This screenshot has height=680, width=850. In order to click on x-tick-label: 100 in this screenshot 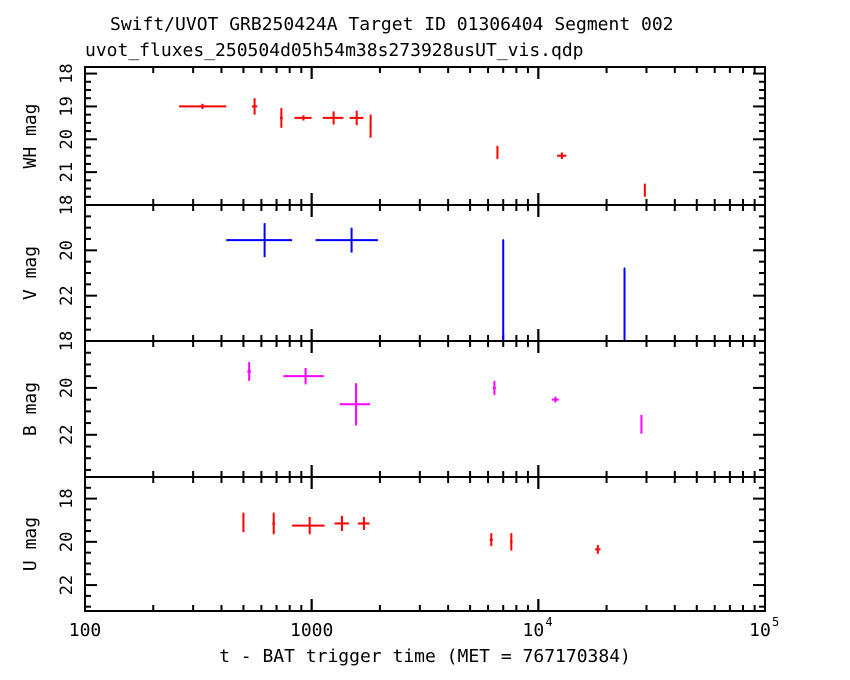, I will do `click(85, 630)`.